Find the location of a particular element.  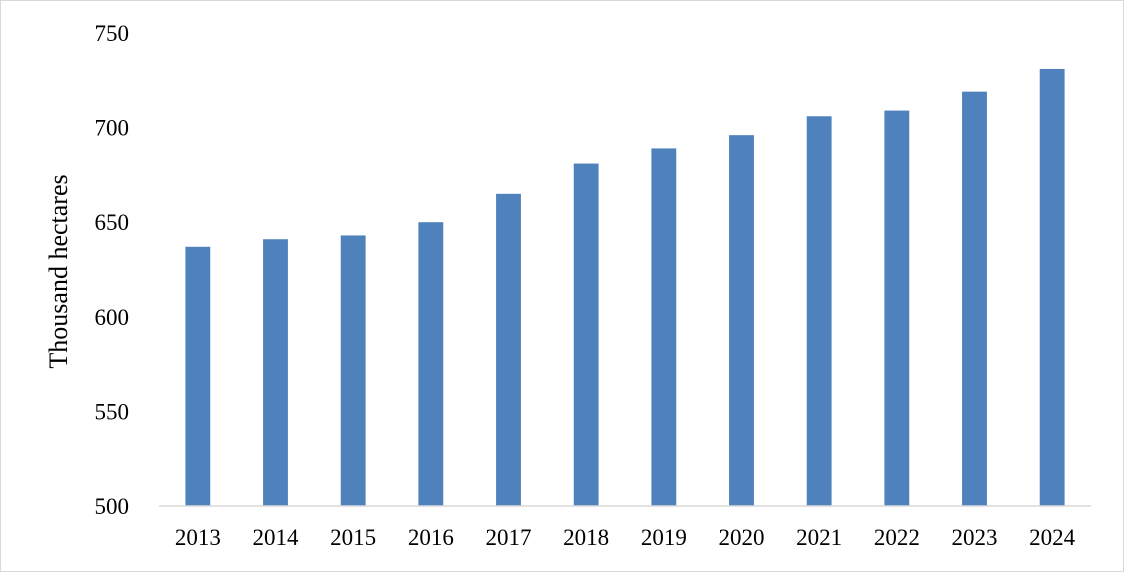

bar-2013 is located at coordinates (198, 376).